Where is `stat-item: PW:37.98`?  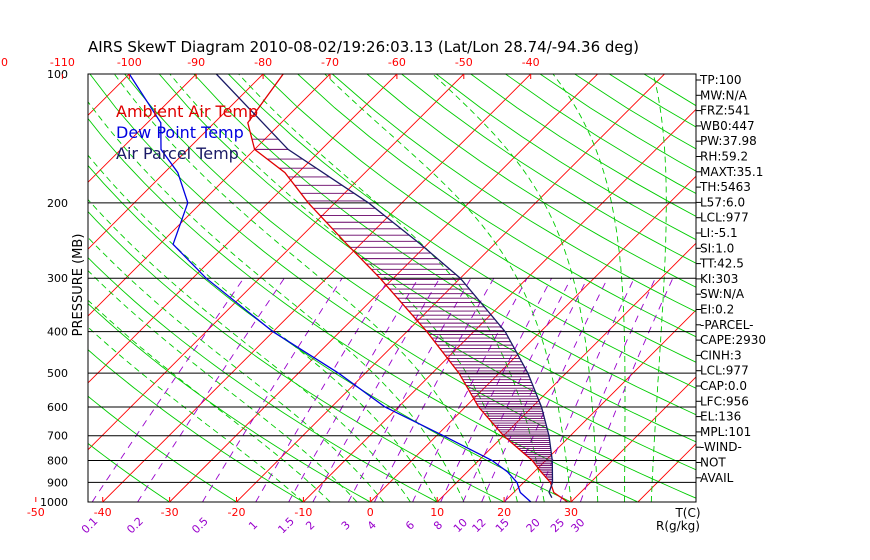 stat-item: PW:37.98 is located at coordinates (728, 141).